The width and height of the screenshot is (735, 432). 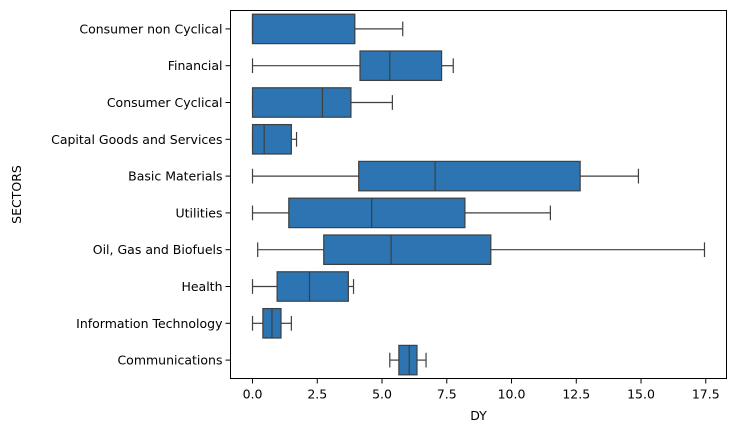 What do you see at coordinates (169, 360) in the screenshot?
I see `y-tick-label: Communications` at bounding box center [169, 360].